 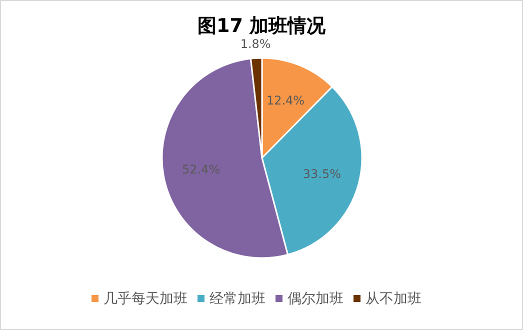 What do you see at coordinates (255, 44) in the screenshot?
I see `data-label: 1.8%` at bounding box center [255, 44].